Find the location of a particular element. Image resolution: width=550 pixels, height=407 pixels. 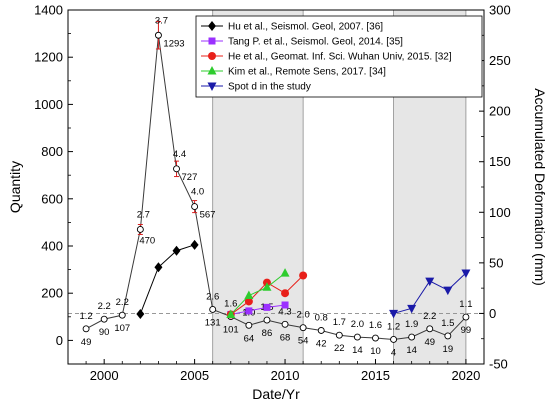

frequency-magnitude-label: 3.7 is located at coordinates (161, 20).